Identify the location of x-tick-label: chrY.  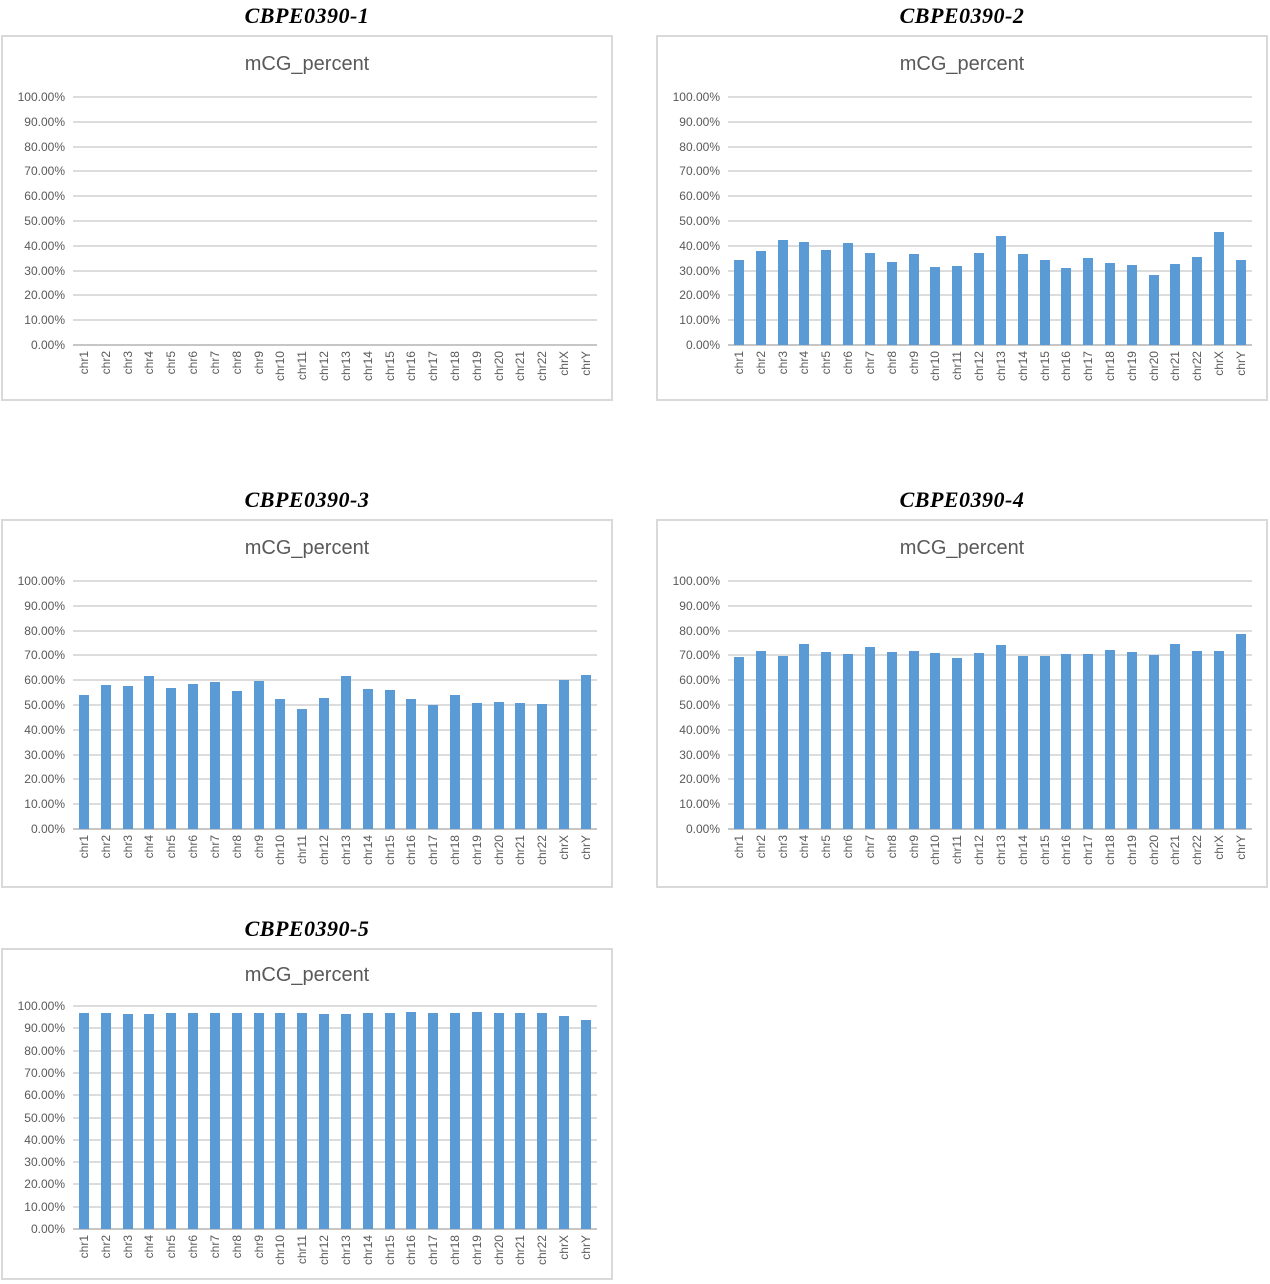
(1240, 363).